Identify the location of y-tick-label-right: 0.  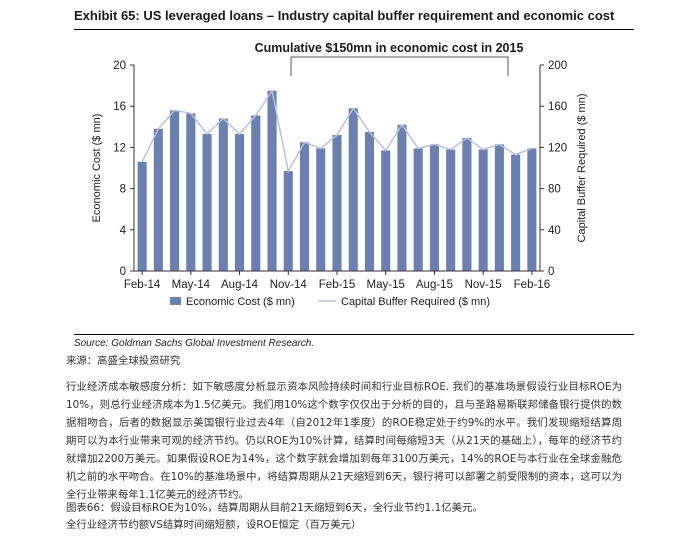
(551, 272).